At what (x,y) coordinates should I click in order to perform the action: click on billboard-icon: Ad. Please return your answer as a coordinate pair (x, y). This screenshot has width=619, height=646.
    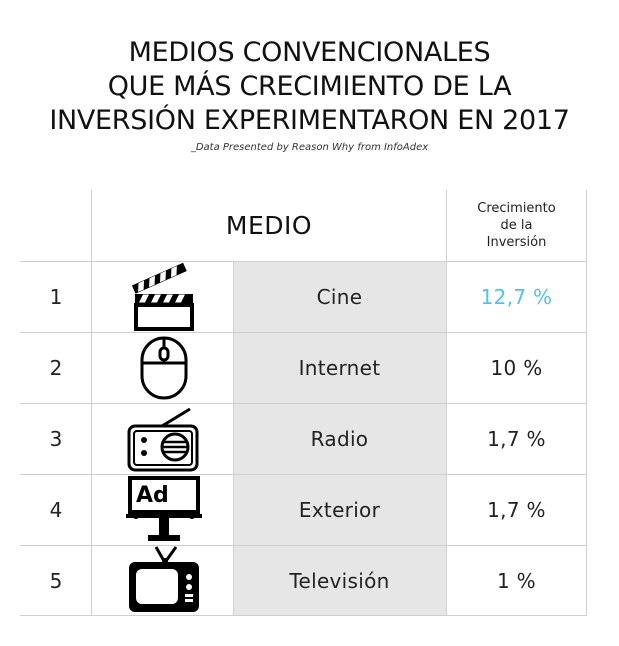
    Looking at the image, I should click on (167, 509).